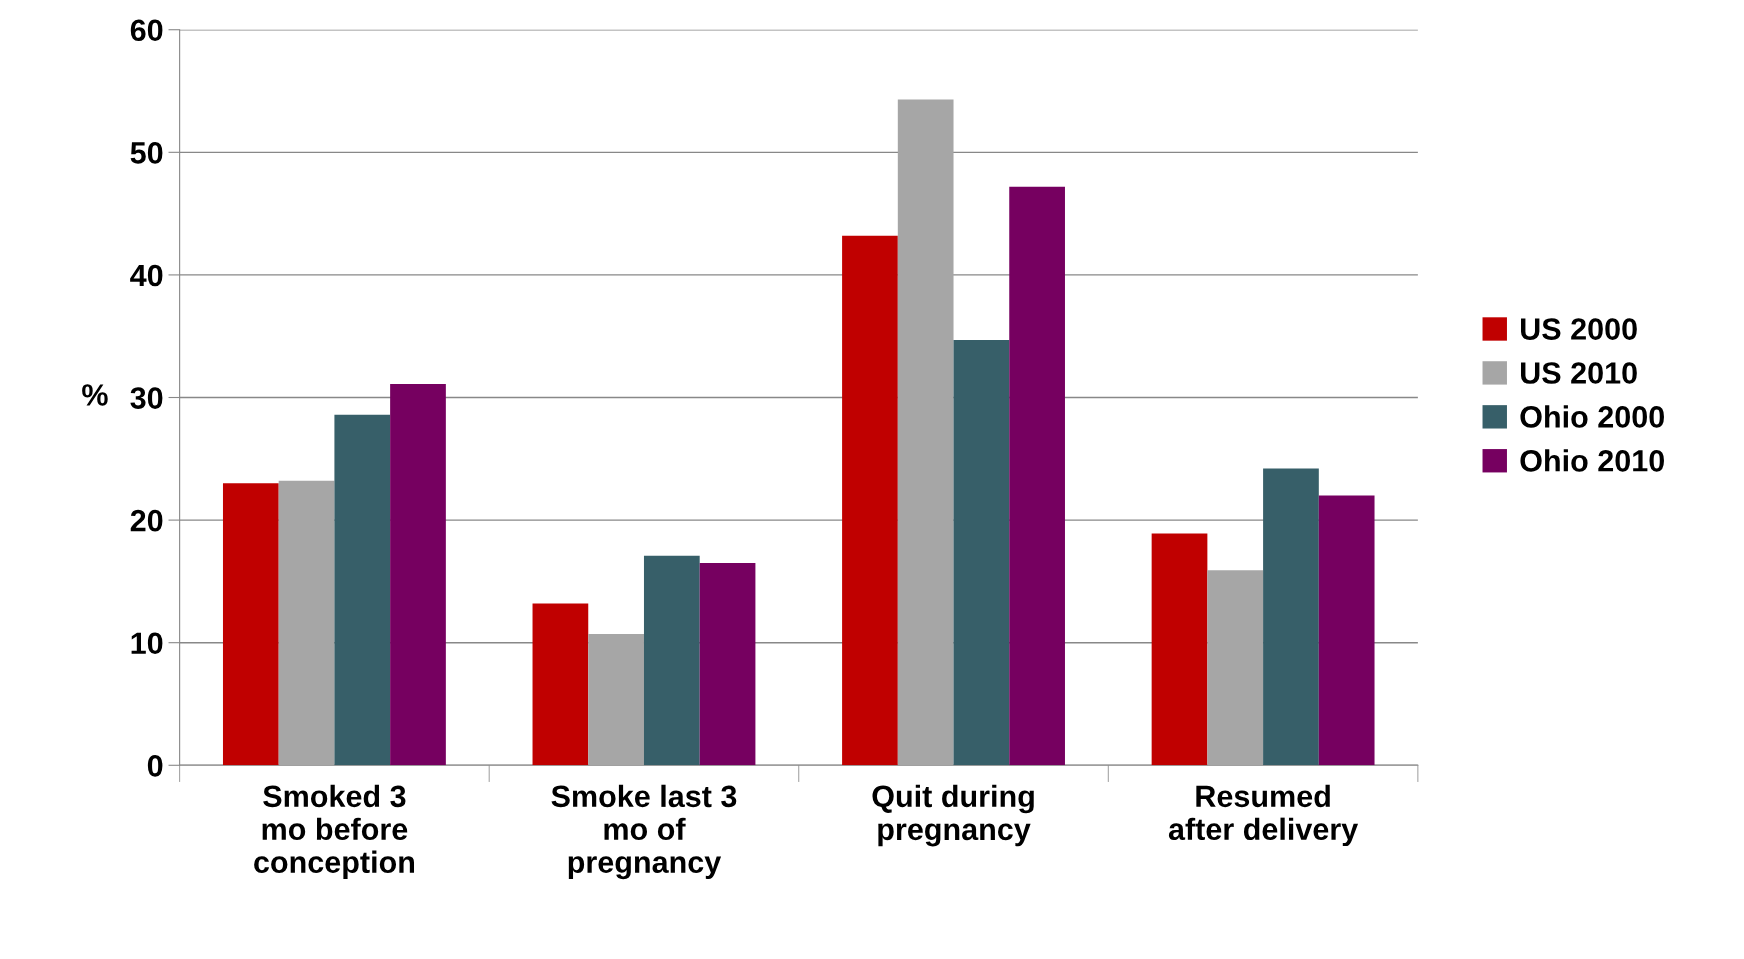 The height and width of the screenshot is (959, 1744). What do you see at coordinates (146, 275) in the screenshot?
I see `y-tick-label: 40` at bounding box center [146, 275].